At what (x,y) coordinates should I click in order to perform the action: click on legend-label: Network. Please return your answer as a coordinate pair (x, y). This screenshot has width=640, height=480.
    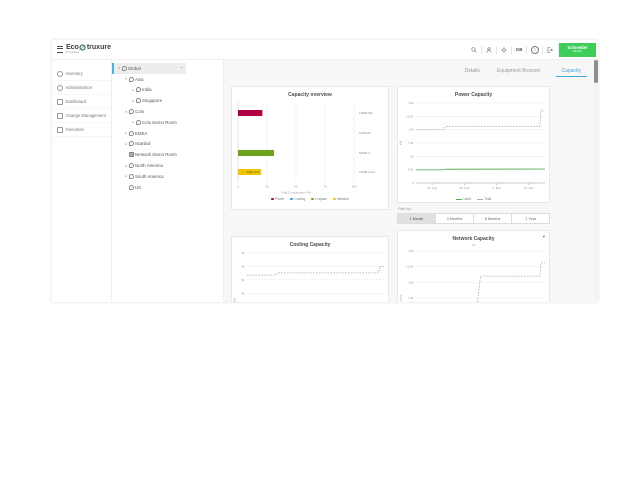
    Looking at the image, I should click on (343, 199).